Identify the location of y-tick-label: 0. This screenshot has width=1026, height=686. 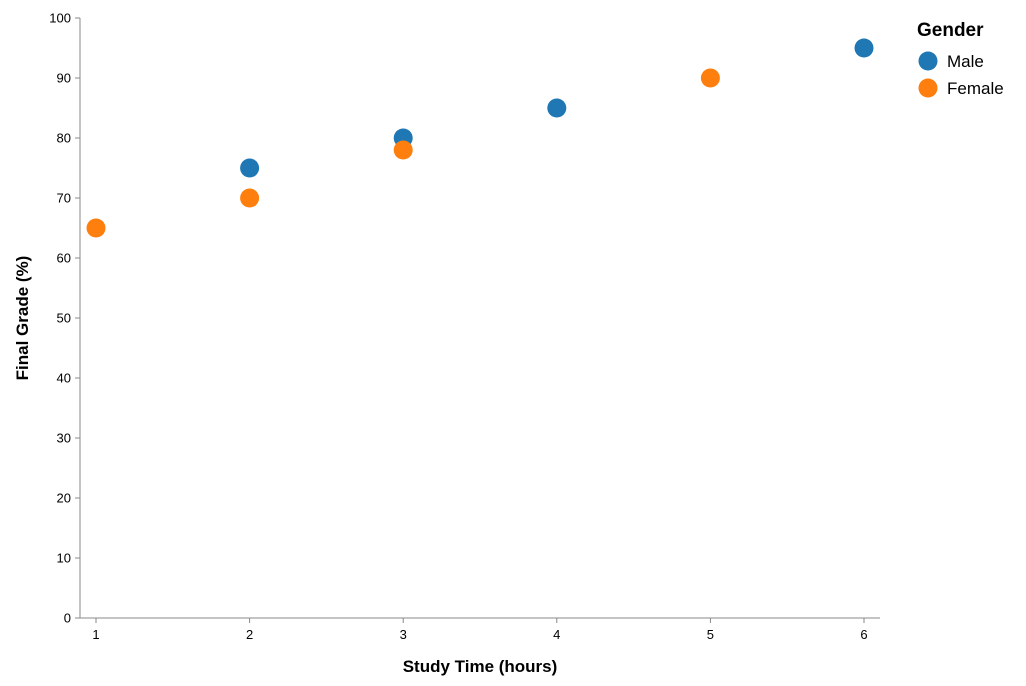
(67, 618).